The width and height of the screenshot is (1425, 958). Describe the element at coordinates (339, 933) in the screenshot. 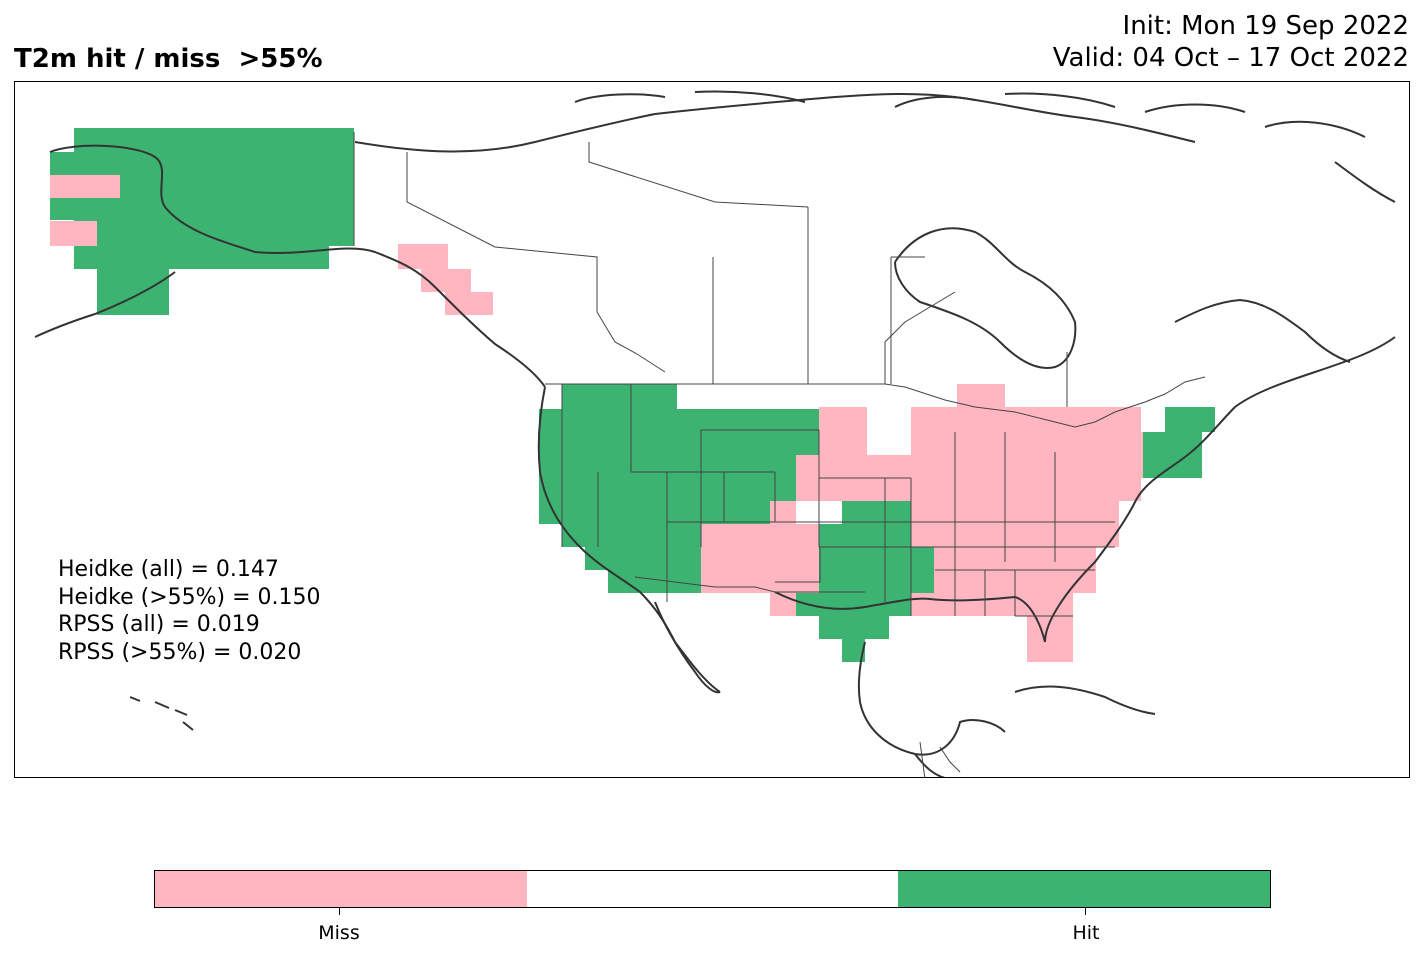

I see `colorbar-label-miss: Miss` at that location.